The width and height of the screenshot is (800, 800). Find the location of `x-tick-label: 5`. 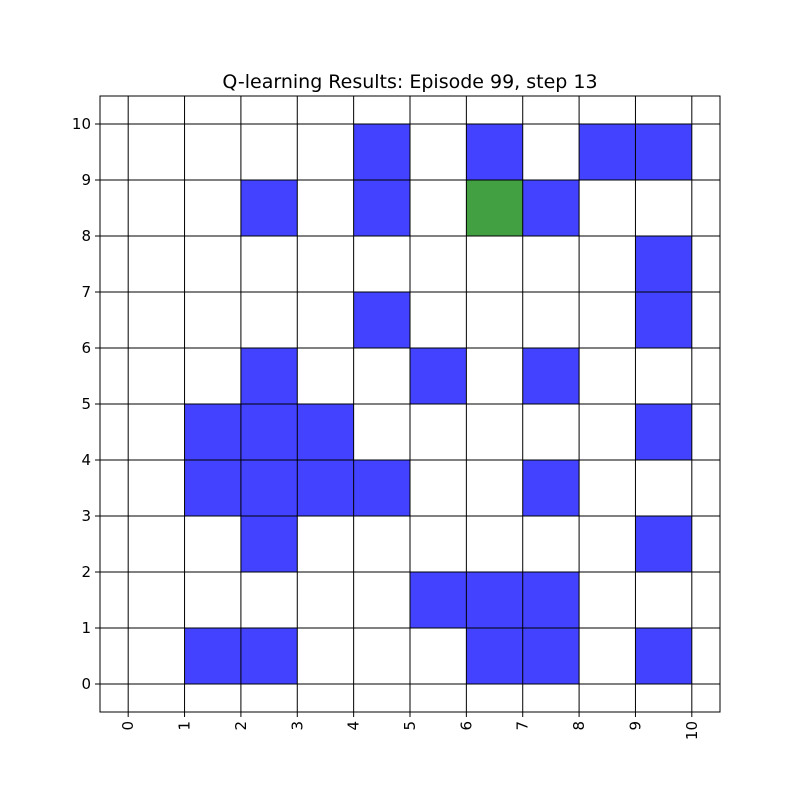

x-tick-label: 5 is located at coordinates (410, 726).